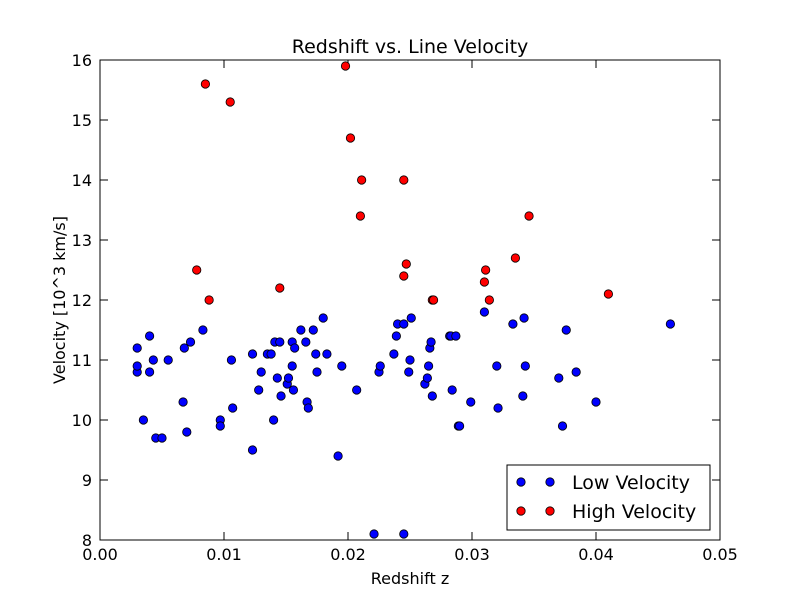  I want to click on x-axis-label: Redshift z, so click(410, 578).